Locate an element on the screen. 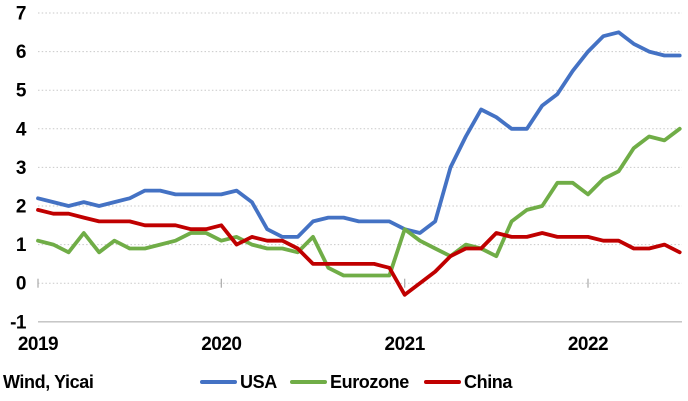 Image resolution: width=688 pixels, height=401 pixels. y-axis-label-6: 6 is located at coordinates (21, 52).